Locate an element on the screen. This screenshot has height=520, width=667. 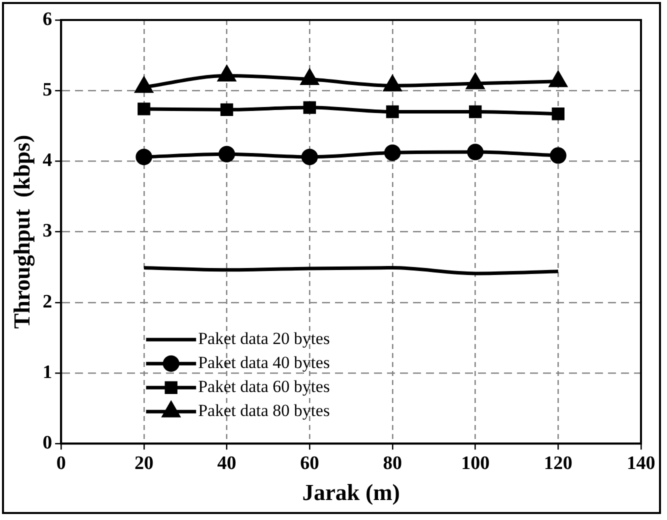
x-tick-label: 40 is located at coordinates (226, 463).